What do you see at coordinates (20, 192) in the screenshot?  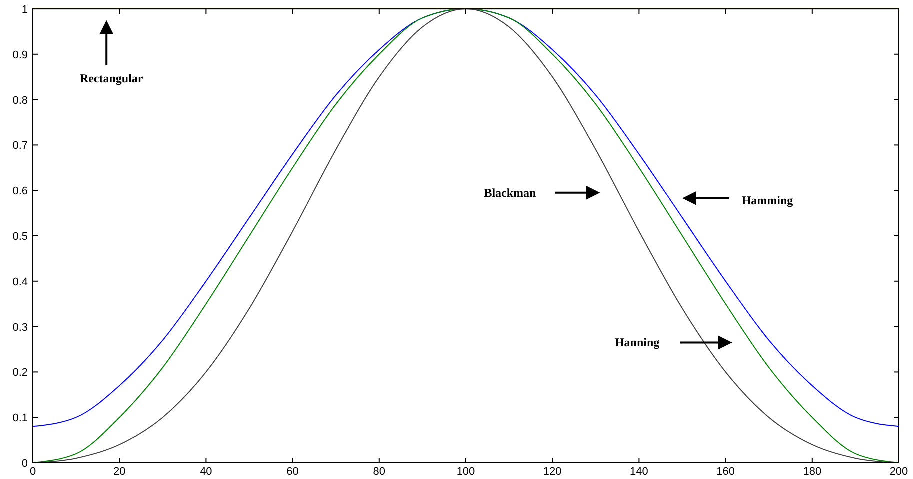 I see `y-tick-label: 0.6` at bounding box center [20, 192].